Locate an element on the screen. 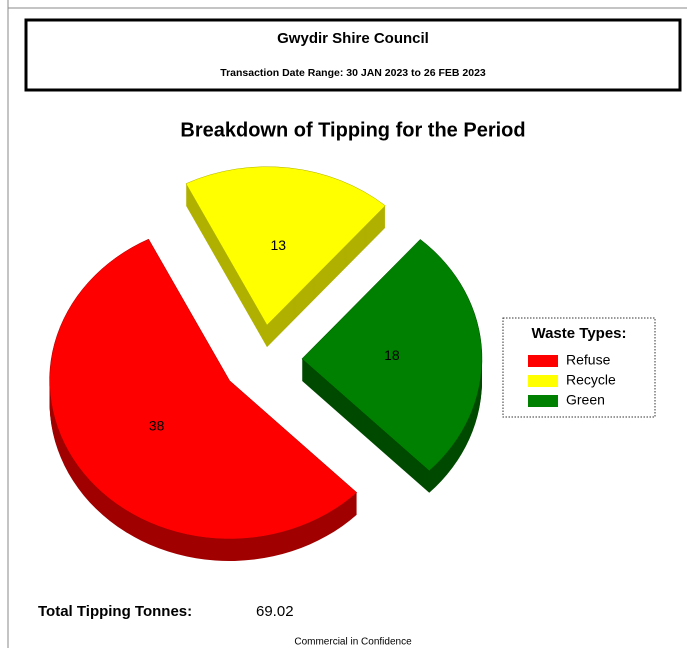 The height and width of the screenshot is (653, 687). legend-label: Recycle is located at coordinates (591, 380).